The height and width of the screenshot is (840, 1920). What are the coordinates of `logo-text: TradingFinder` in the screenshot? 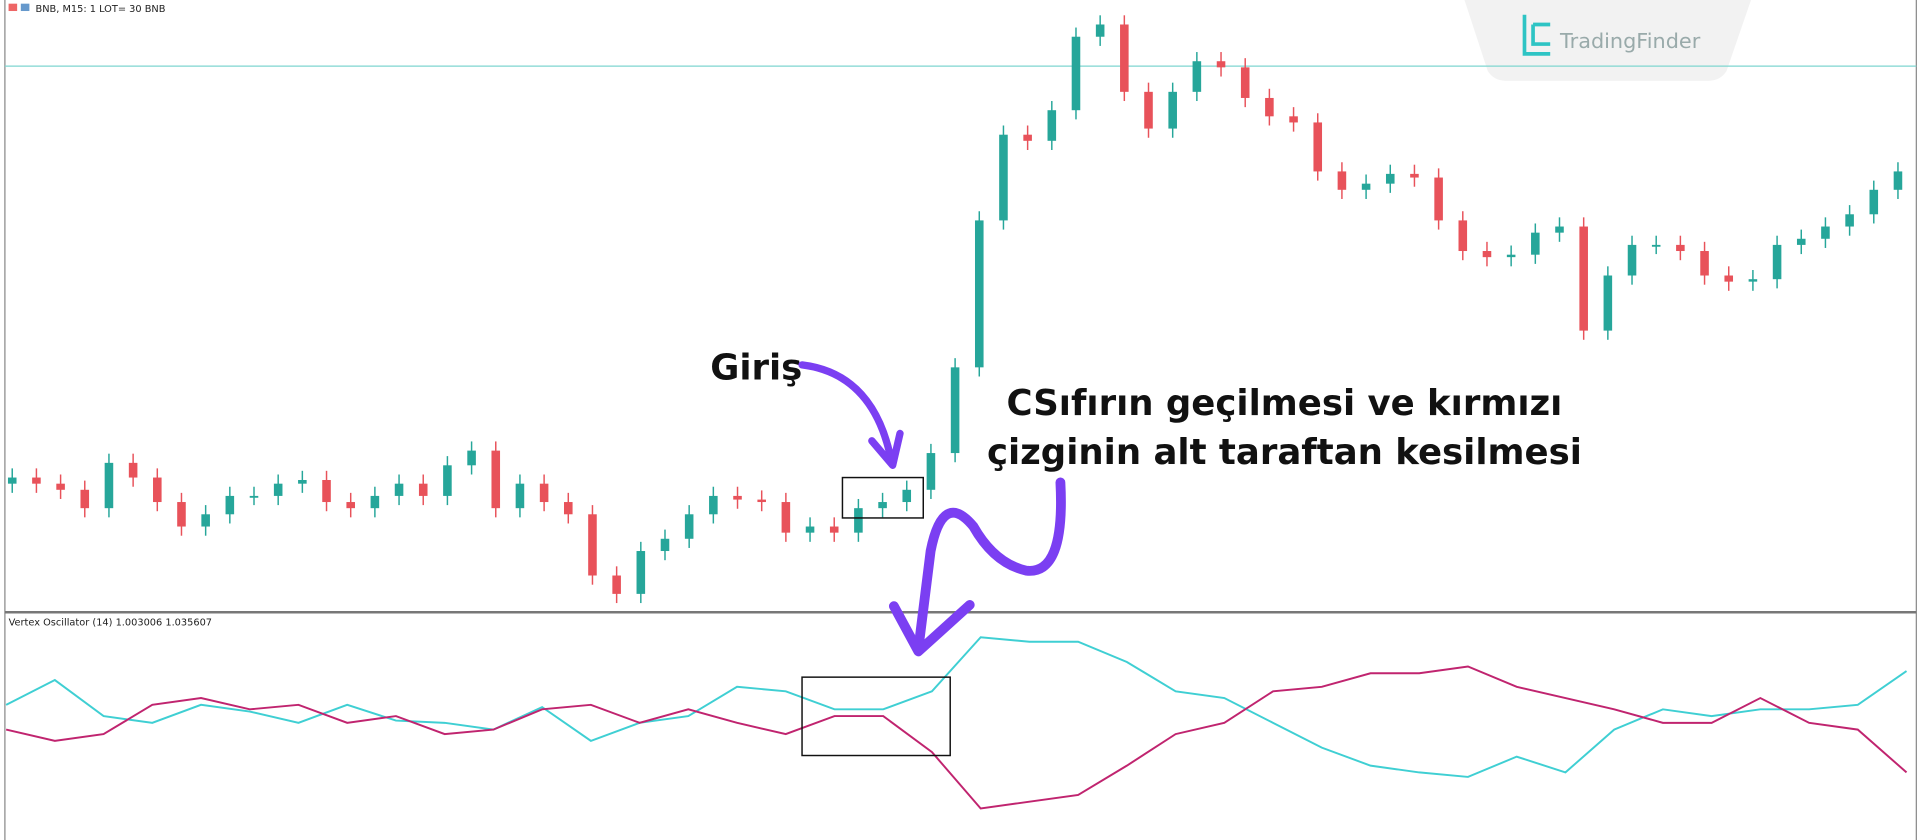 It's located at (1630, 41).